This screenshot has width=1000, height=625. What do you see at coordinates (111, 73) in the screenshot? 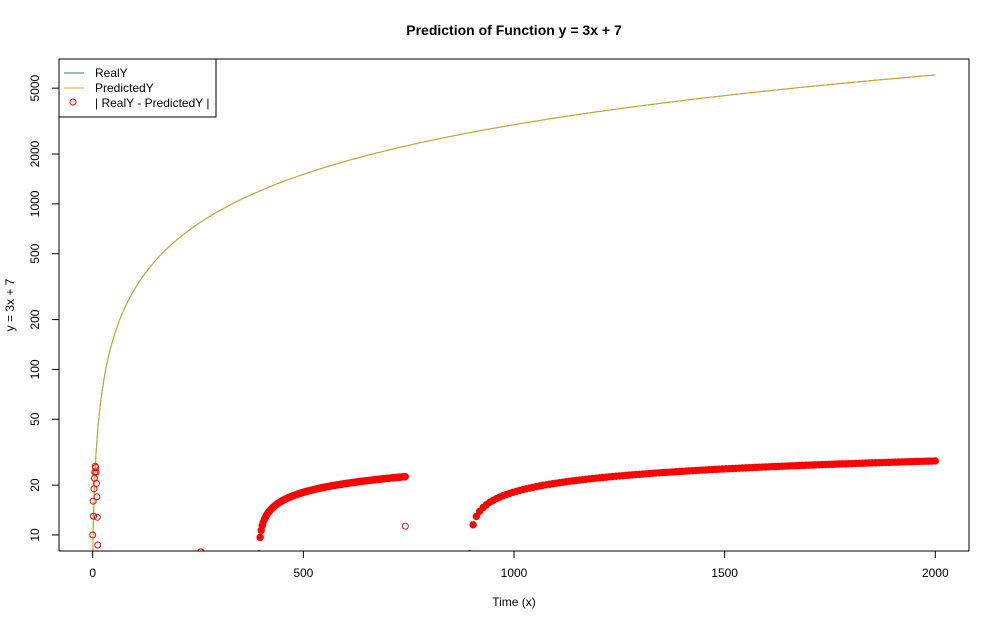
I see `legend-label-realy: RealY` at bounding box center [111, 73].